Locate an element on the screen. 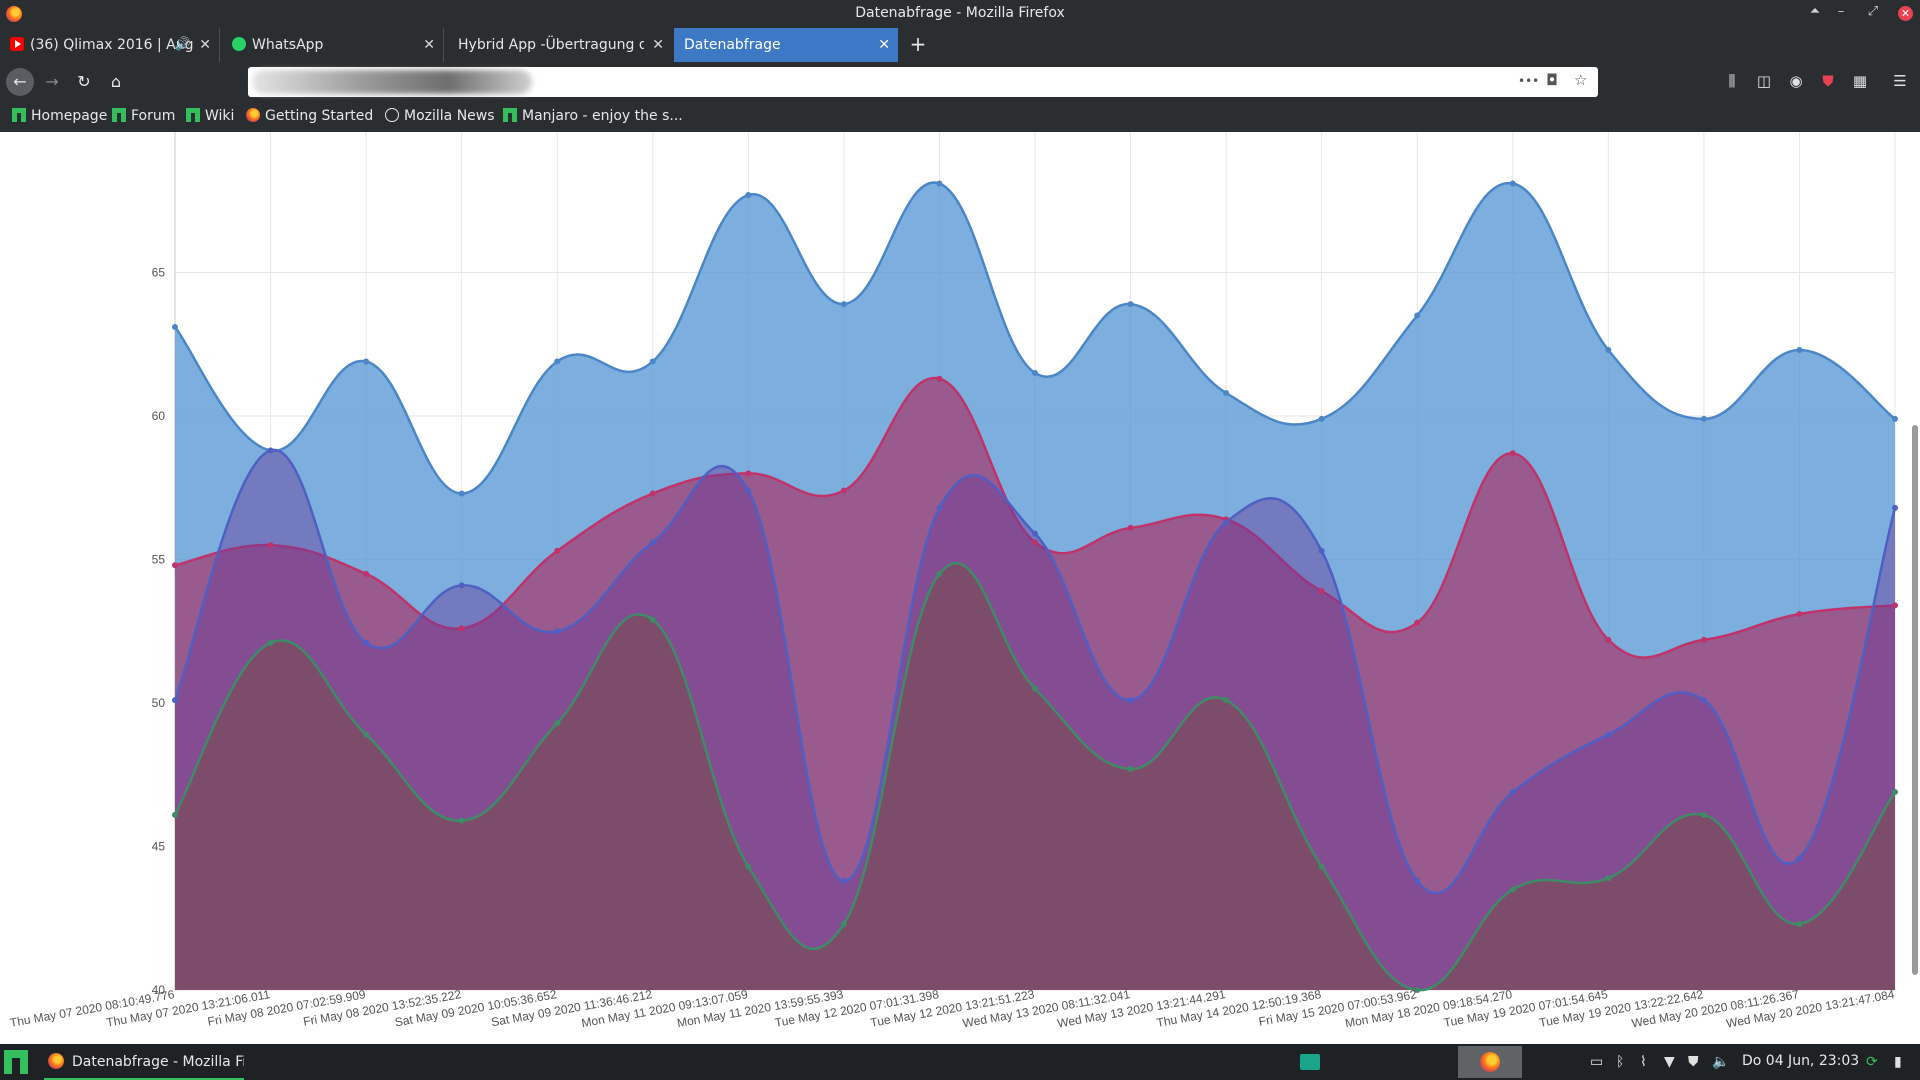 This screenshot has width=1920, height=1080. sidebar-icon: ◫ is located at coordinates (1764, 81).